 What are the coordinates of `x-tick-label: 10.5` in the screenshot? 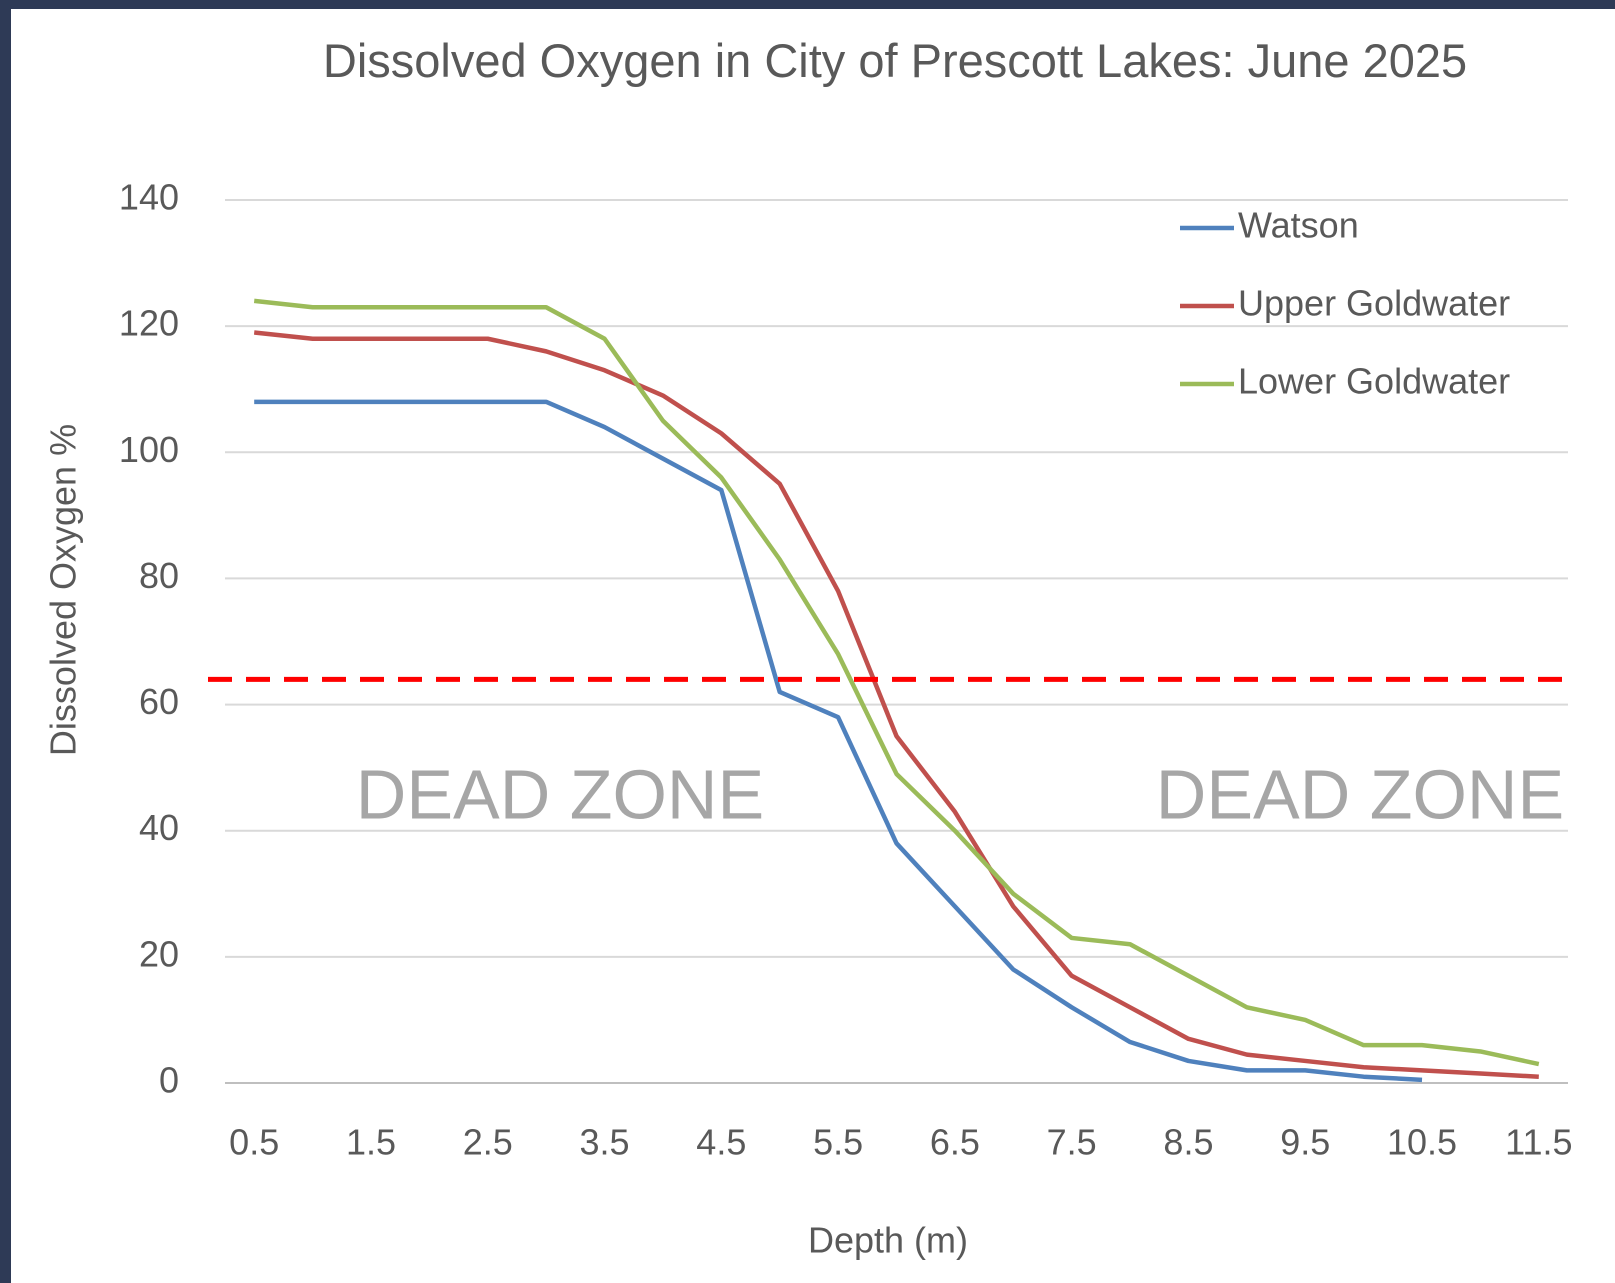 It's located at (1422, 1142).